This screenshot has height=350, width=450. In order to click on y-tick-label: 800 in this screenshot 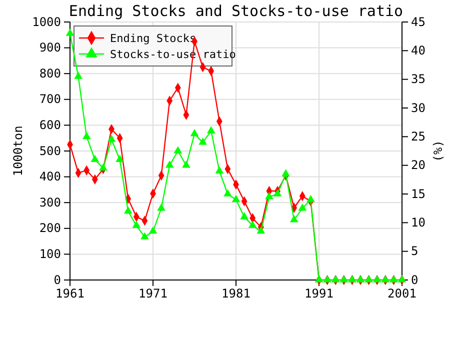, I will do `click(50, 73)`.